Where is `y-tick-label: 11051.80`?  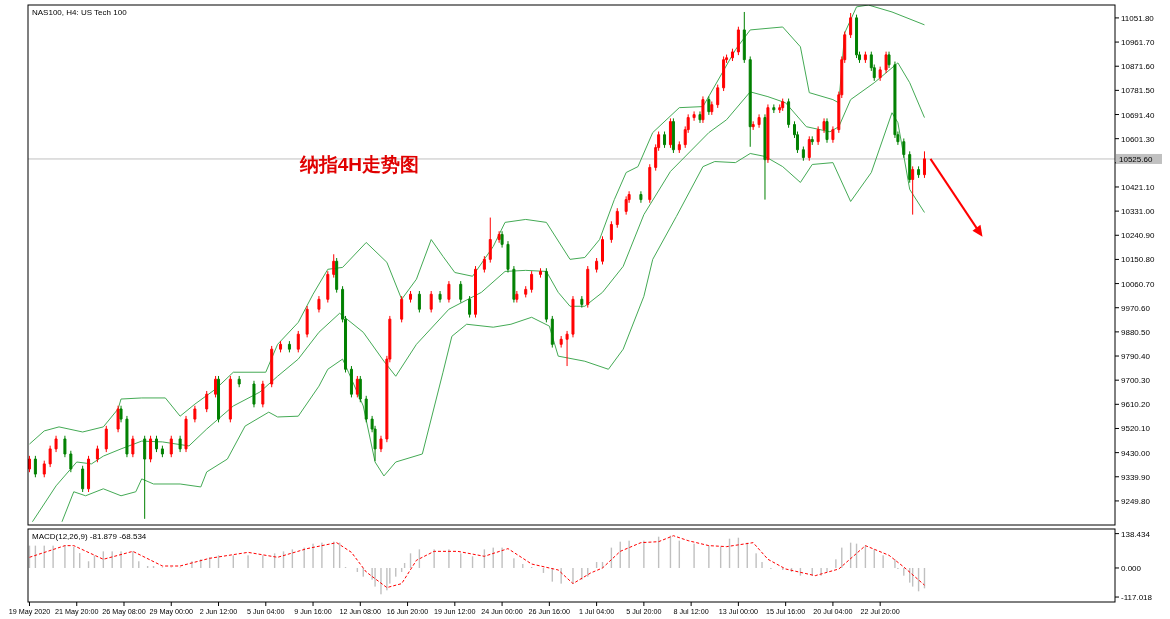 y-tick-label: 11051.80 is located at coordinates (1138, 18).